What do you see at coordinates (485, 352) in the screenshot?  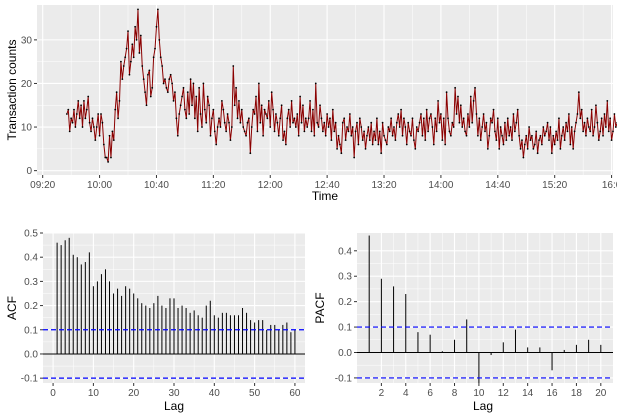 I see `pacf-confidence-bounds` at bounding box center [485, 352].